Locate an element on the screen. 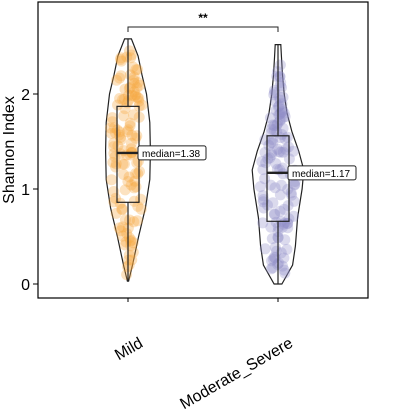  median-label-box is located at coordinates (322, 173).